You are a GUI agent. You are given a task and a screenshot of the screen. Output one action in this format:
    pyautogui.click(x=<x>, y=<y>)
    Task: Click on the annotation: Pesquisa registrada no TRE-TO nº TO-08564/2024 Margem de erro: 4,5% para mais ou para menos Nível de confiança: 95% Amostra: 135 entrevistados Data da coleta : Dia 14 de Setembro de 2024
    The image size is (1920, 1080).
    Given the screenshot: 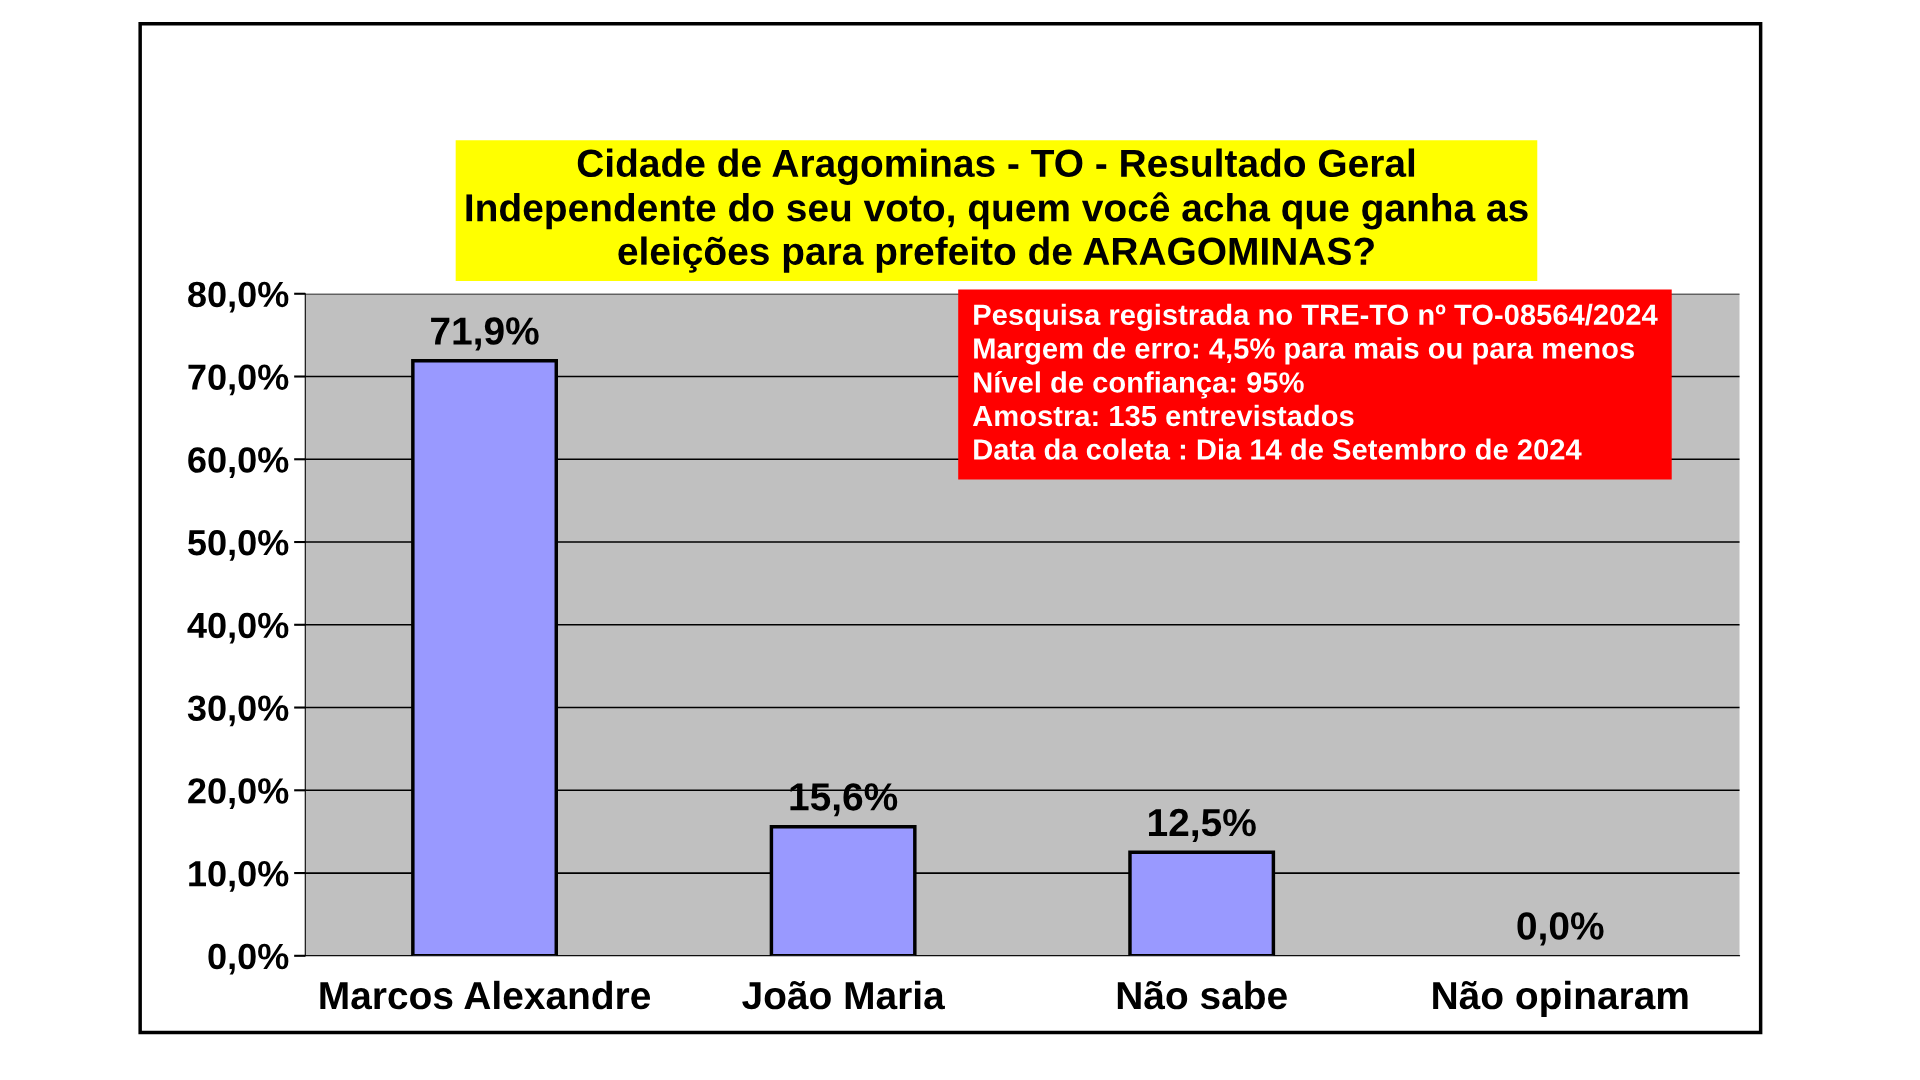 What is the action you would take?
    pyautogui.click(x=1315, y=381)
    